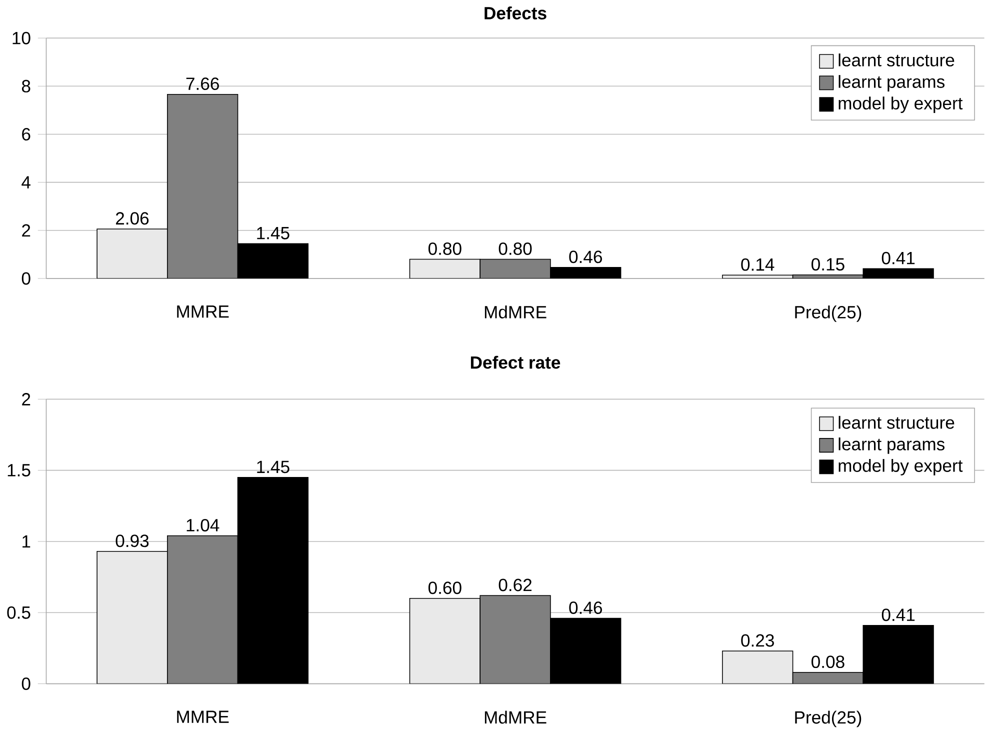 Image resolution: width=1000 pixels, height=734 pixels. Describe the element at coordinates (515, 13) in the screenshot. I see `chart-title: Defects` at that location.